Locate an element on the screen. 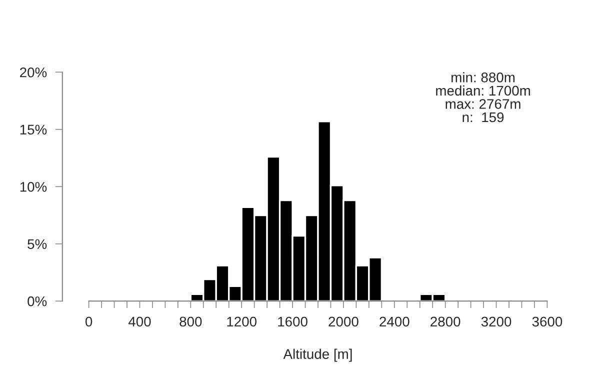 Image resolution: width=600 pixels, height=390 pixels. x-tick-label: 2000 is located at coordinates (343, 321).